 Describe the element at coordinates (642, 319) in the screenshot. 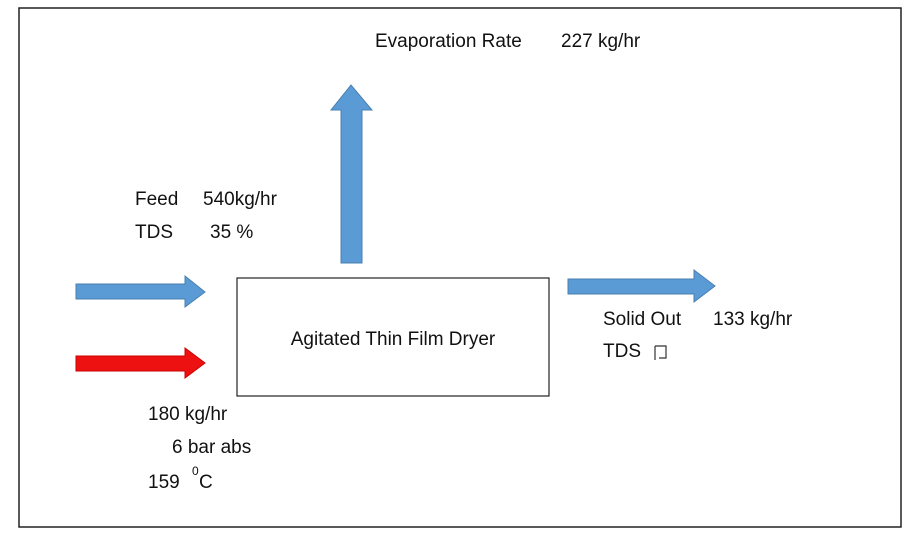

I see `solid-out-label: Solid Out` at that location.